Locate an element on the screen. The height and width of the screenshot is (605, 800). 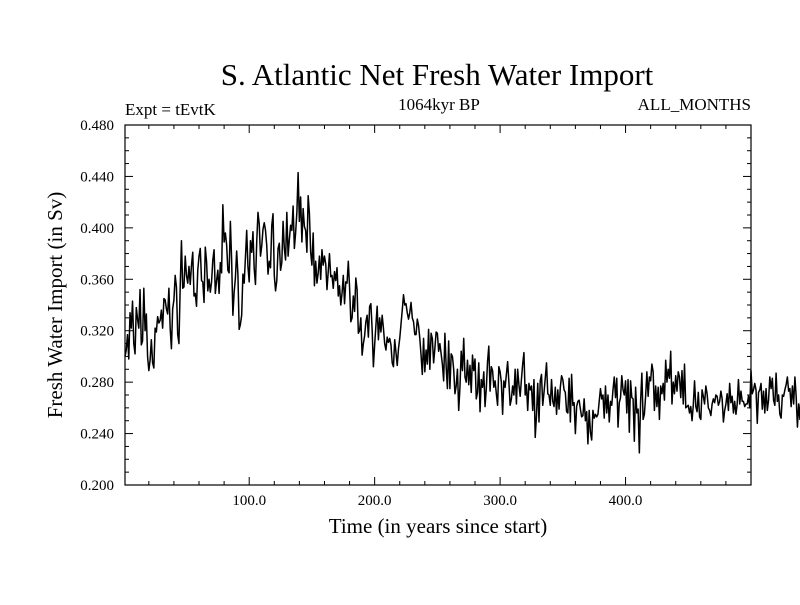
y-tick-label: 0.280 is located at coordinates (97, 383).